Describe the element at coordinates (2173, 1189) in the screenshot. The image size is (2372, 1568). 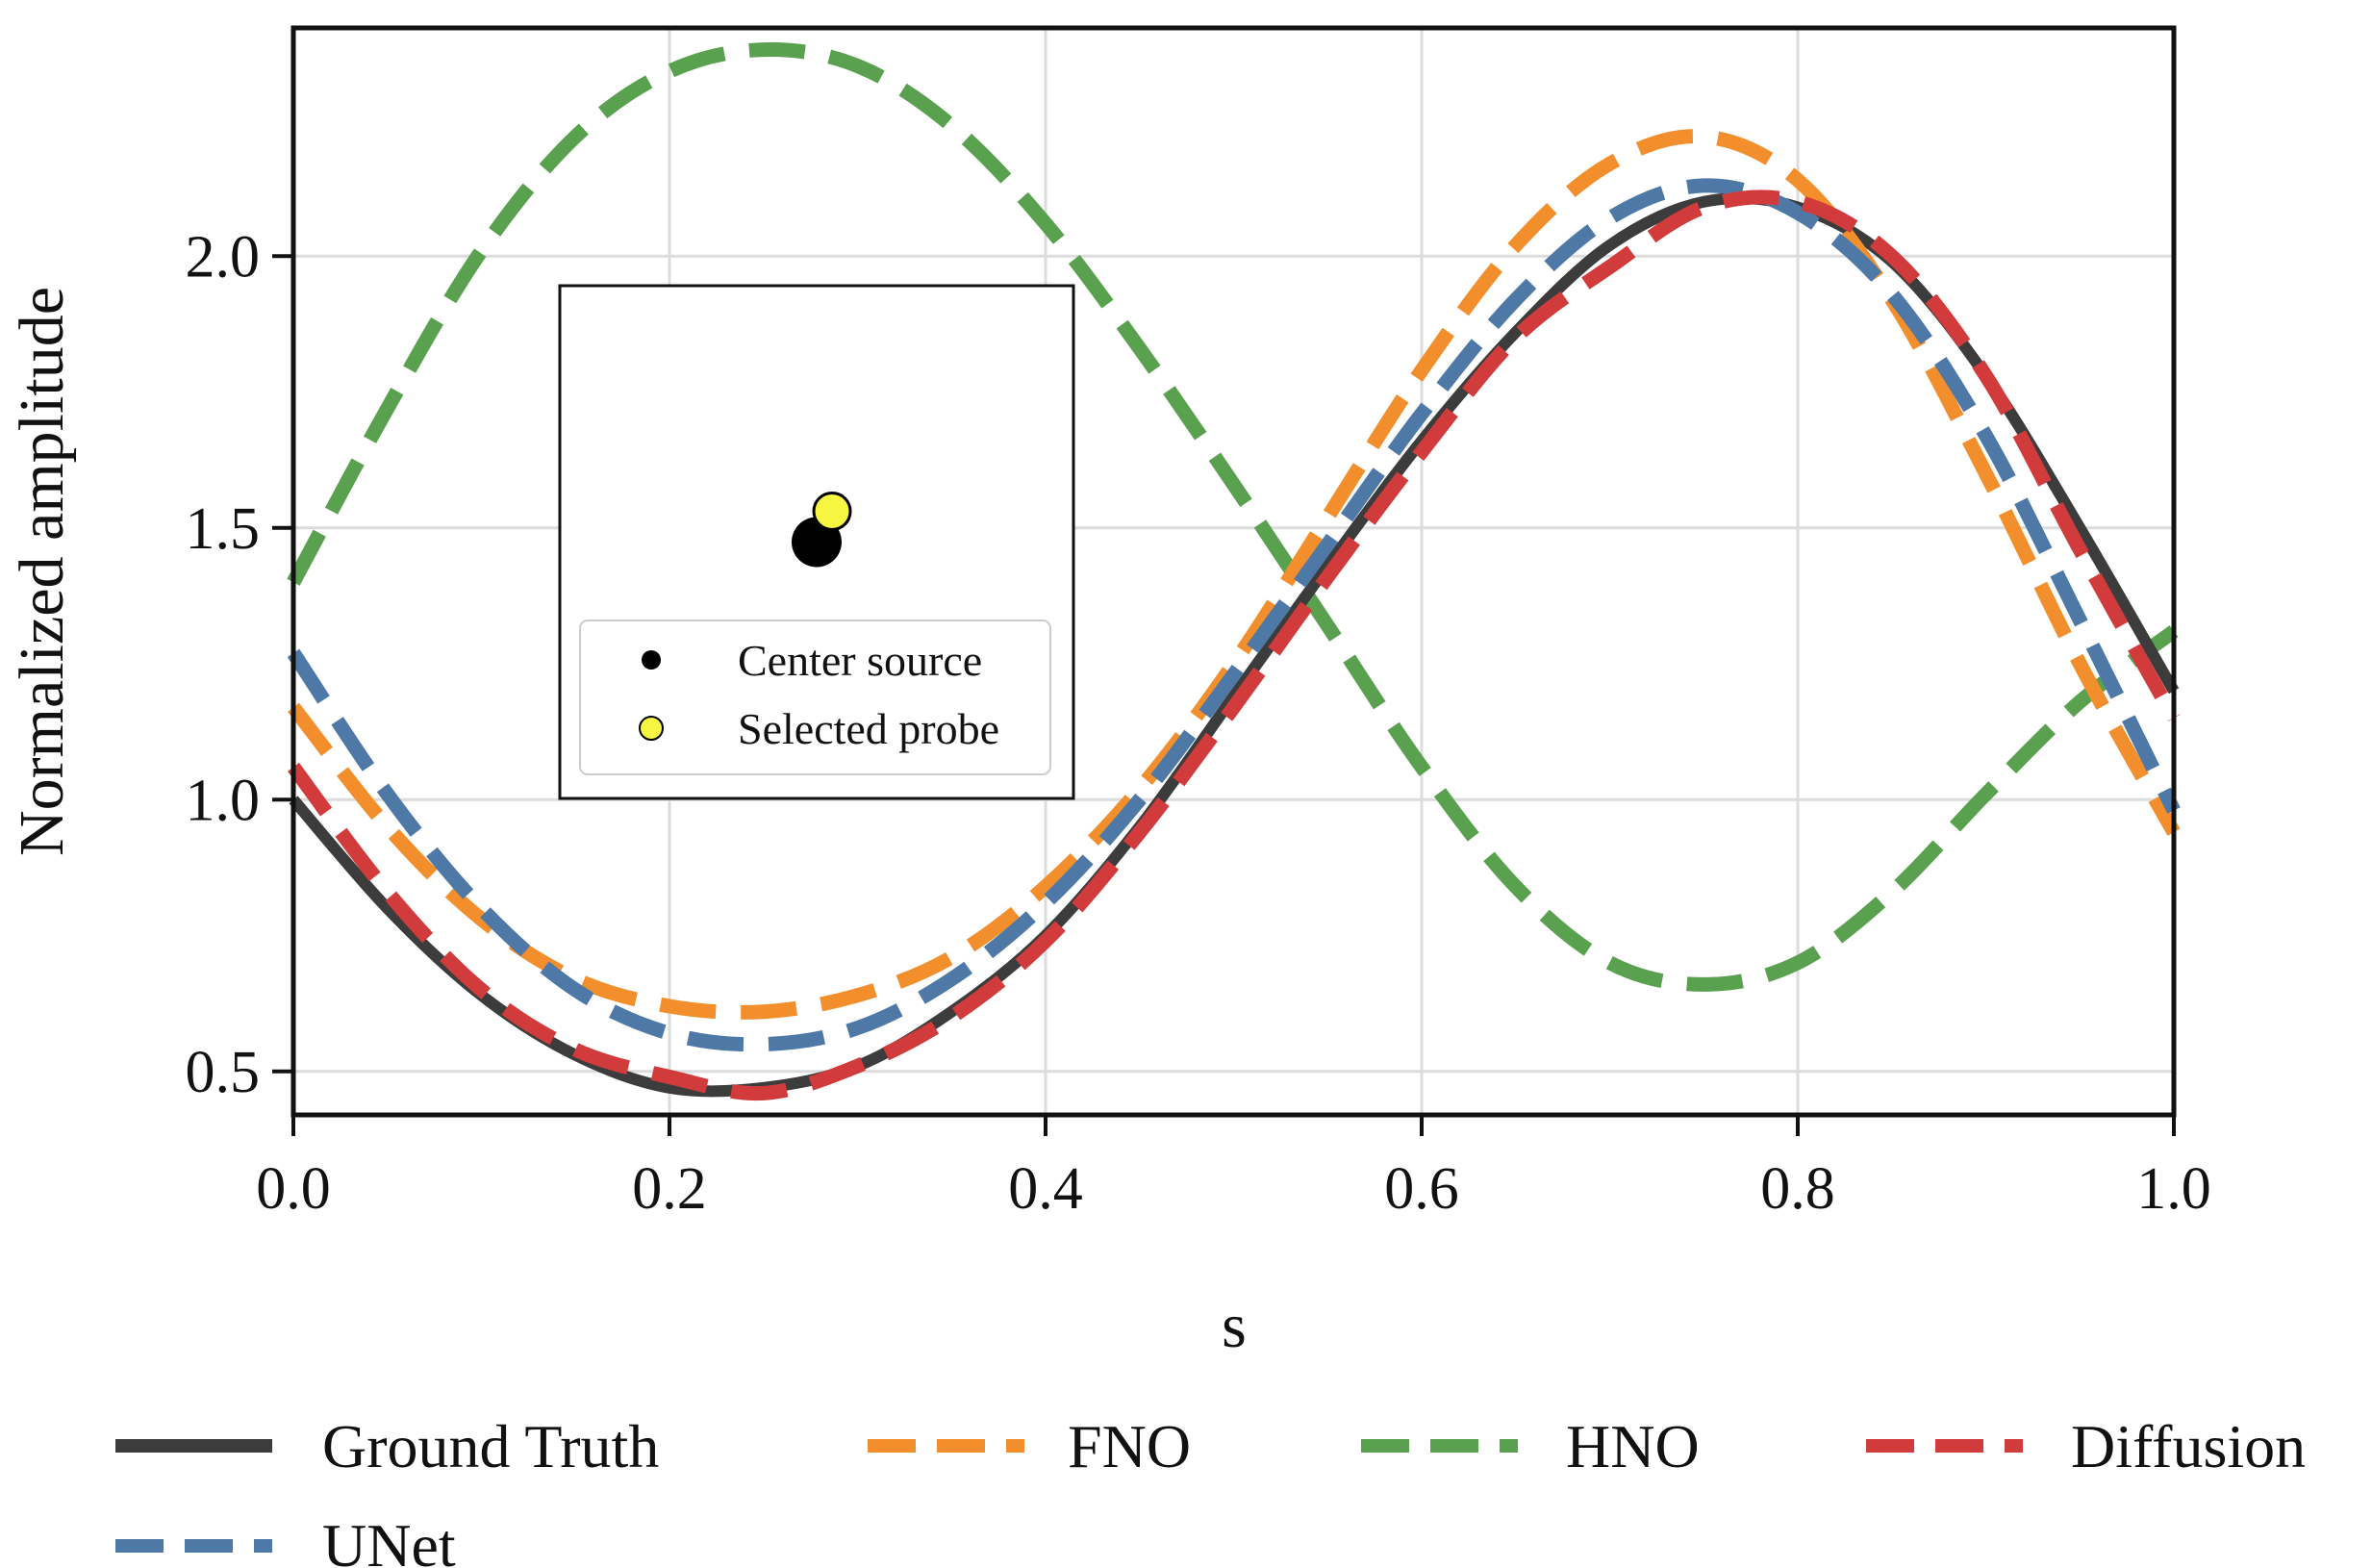
I see `x-tick-label: 1.0` at that location.